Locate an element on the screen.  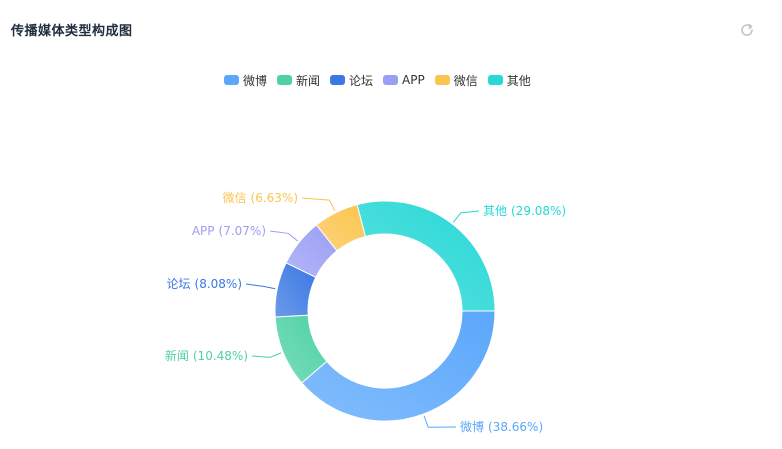
slice-label-name: 论坛 is located at coordinates (179, 284).